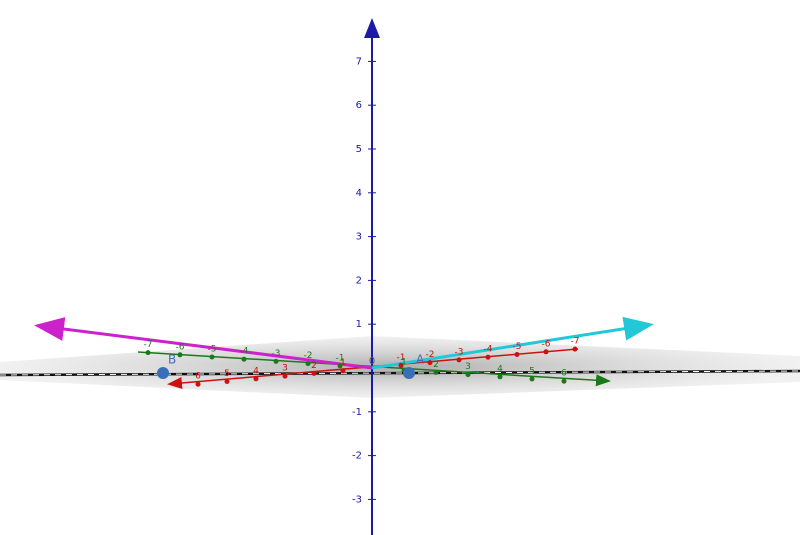 The height and width of the screenshot is (535, 800). Describe the element at coordinates (276, 354) in the screenshot. I see `y-tick-label: -3` at that location.